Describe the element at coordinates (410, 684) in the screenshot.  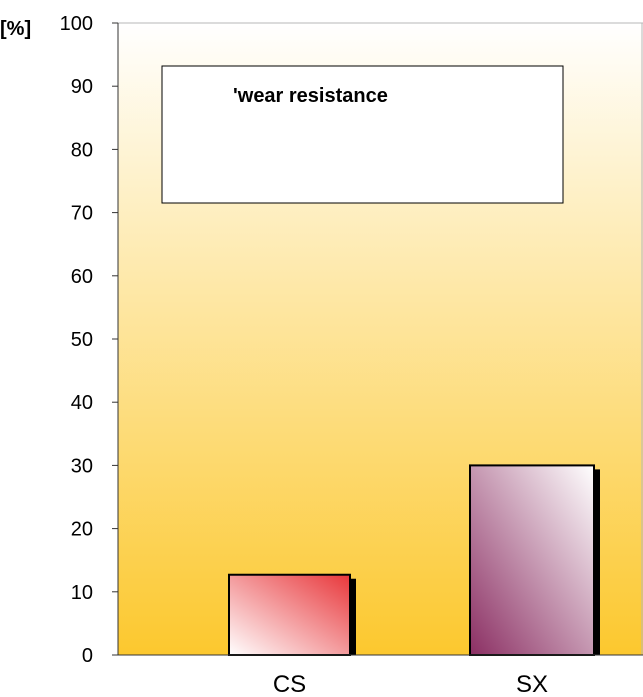
I see `x-axis-labels: CS SX` at that location.